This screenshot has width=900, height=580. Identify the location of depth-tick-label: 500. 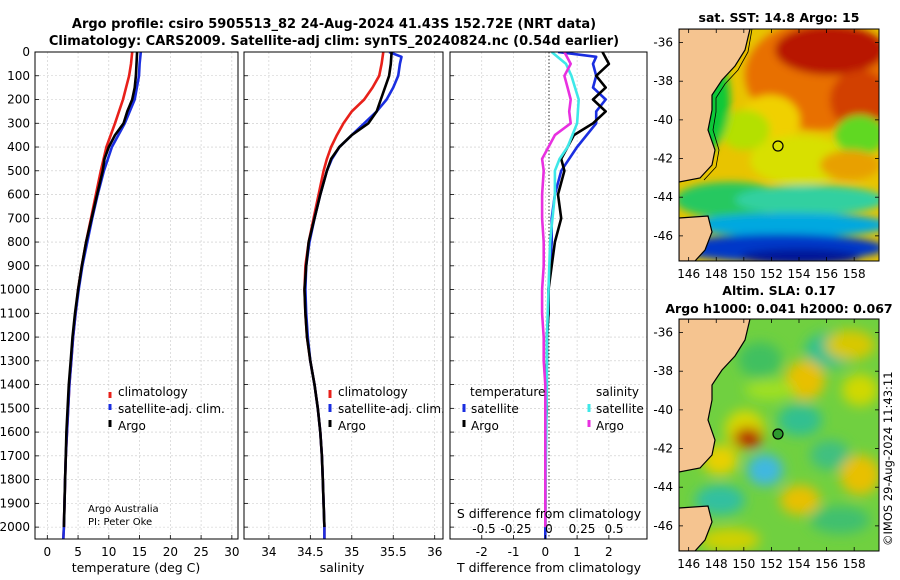
(18, 171).